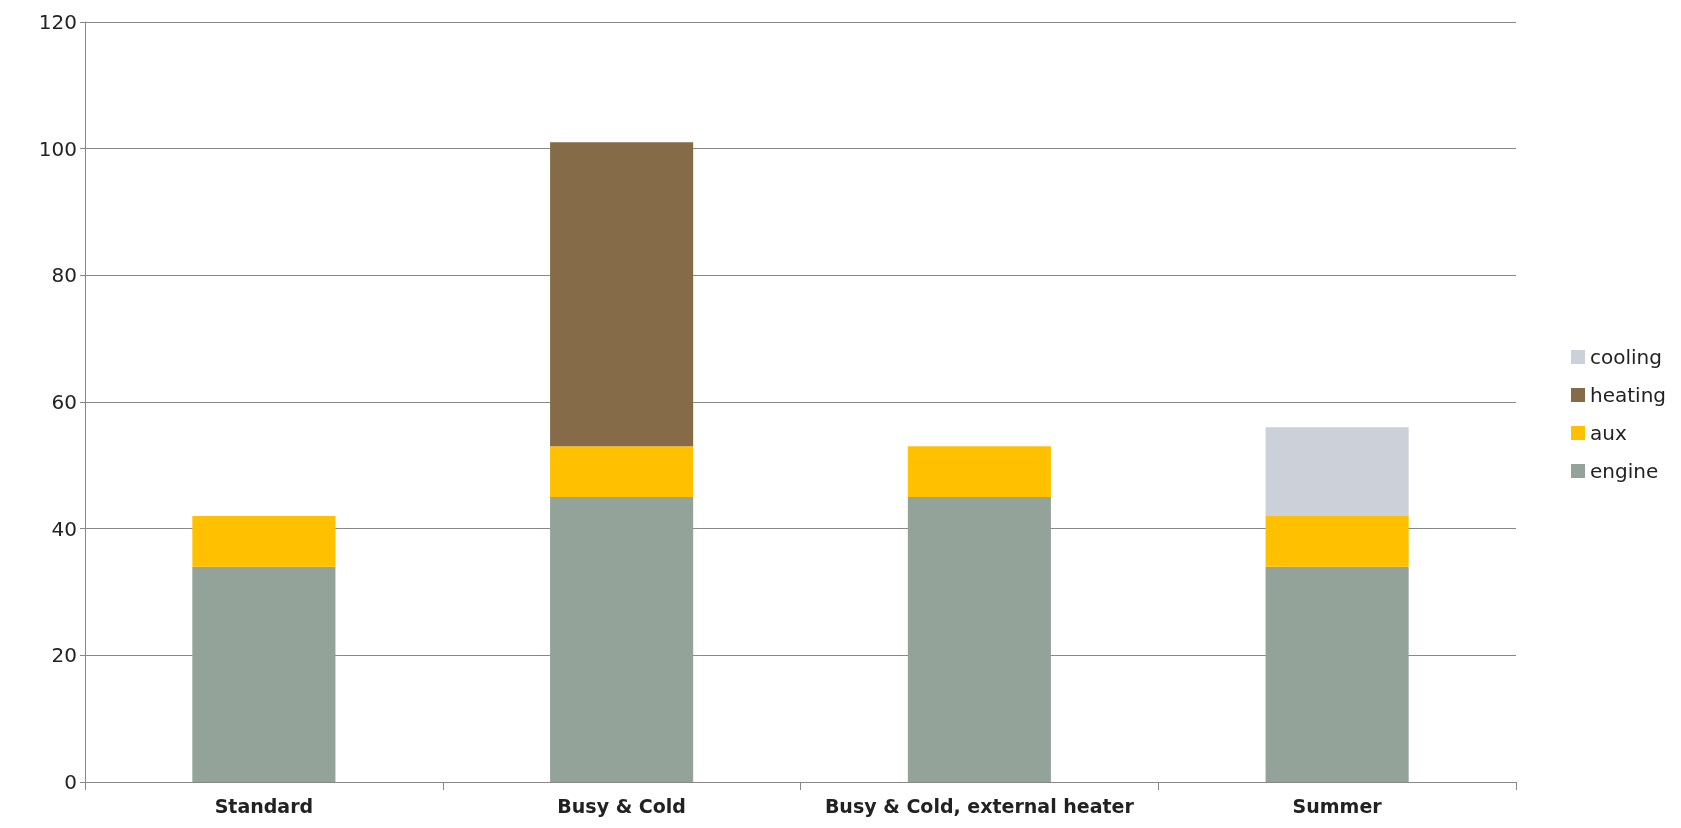 The image size is (1681, 828). What do you see at coordinates (979, 805) in the screenshot?
I see `x-tick-label: Busy & Cold, external heater` at bounding box center [979, 805].